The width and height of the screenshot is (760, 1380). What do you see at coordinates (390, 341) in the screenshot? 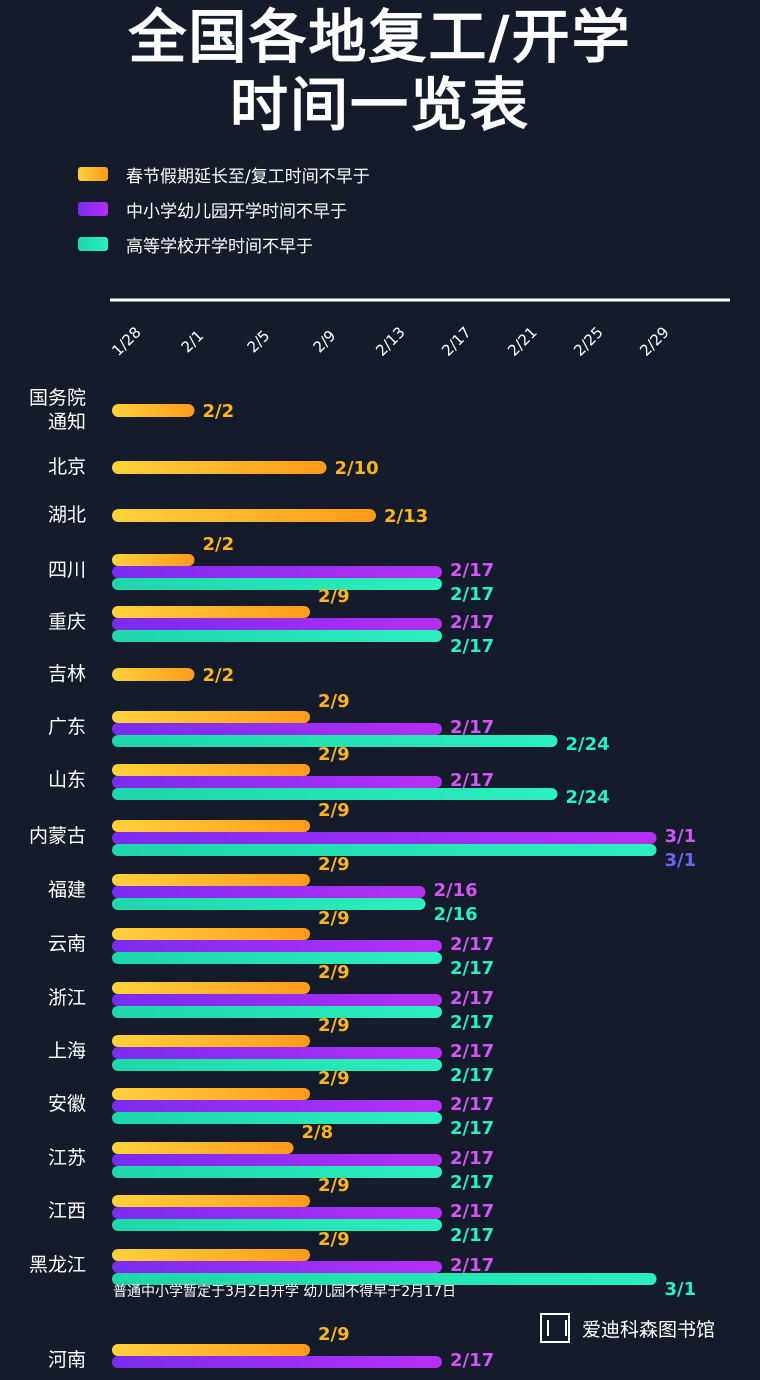
I see `x-tick-label: 2/13` at bounding box center [390, 341].